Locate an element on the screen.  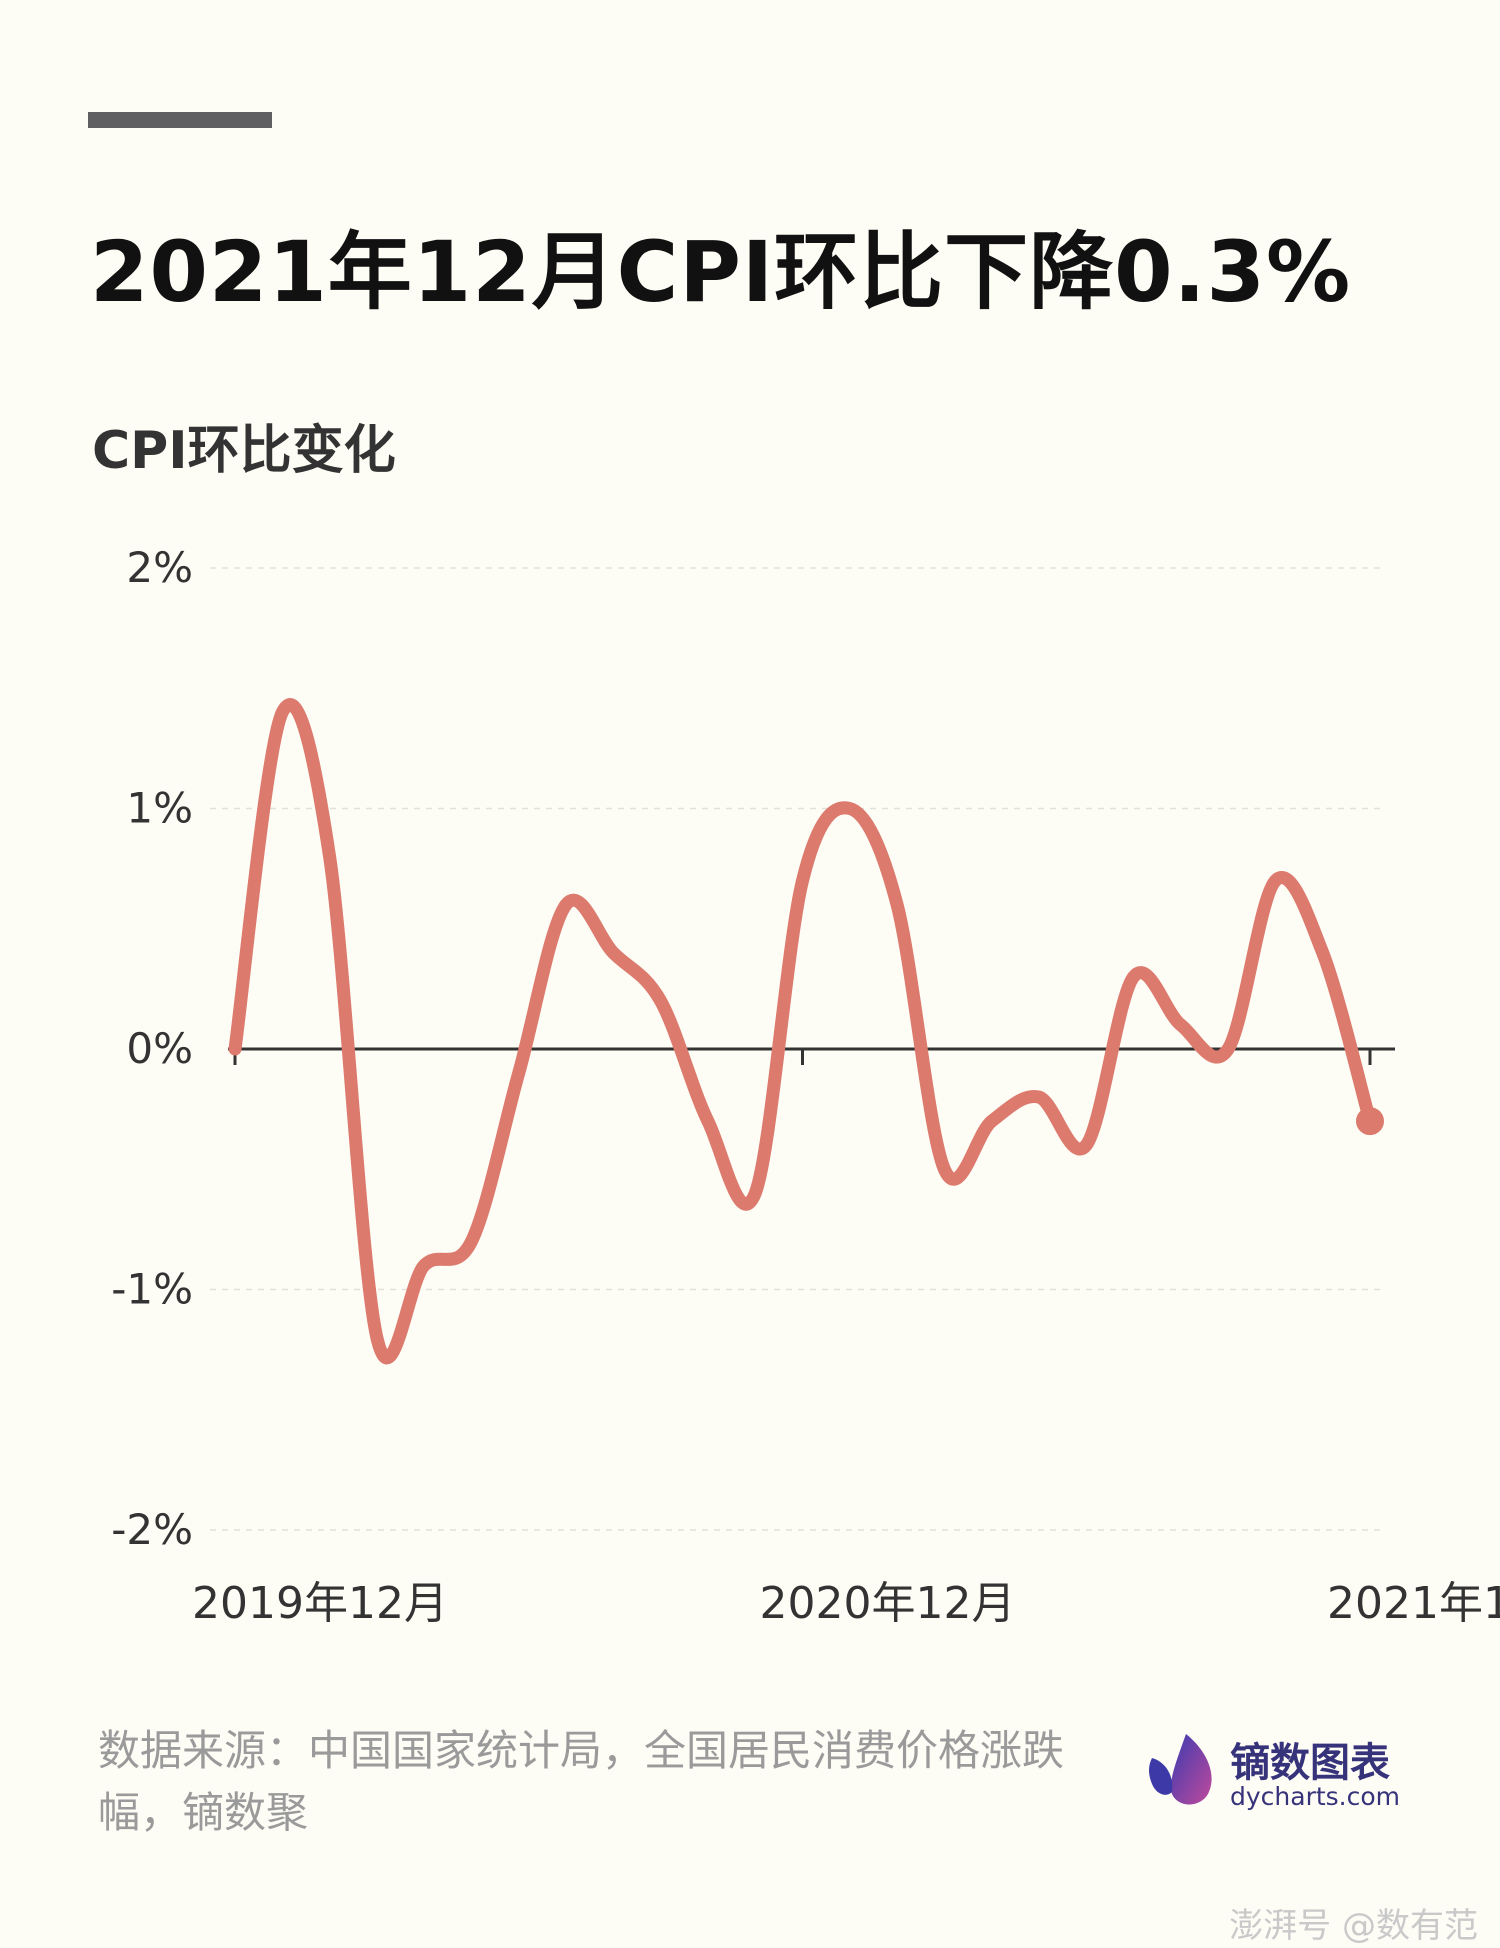
y-tick-label: -2% is located at coordinates (152, 1529).